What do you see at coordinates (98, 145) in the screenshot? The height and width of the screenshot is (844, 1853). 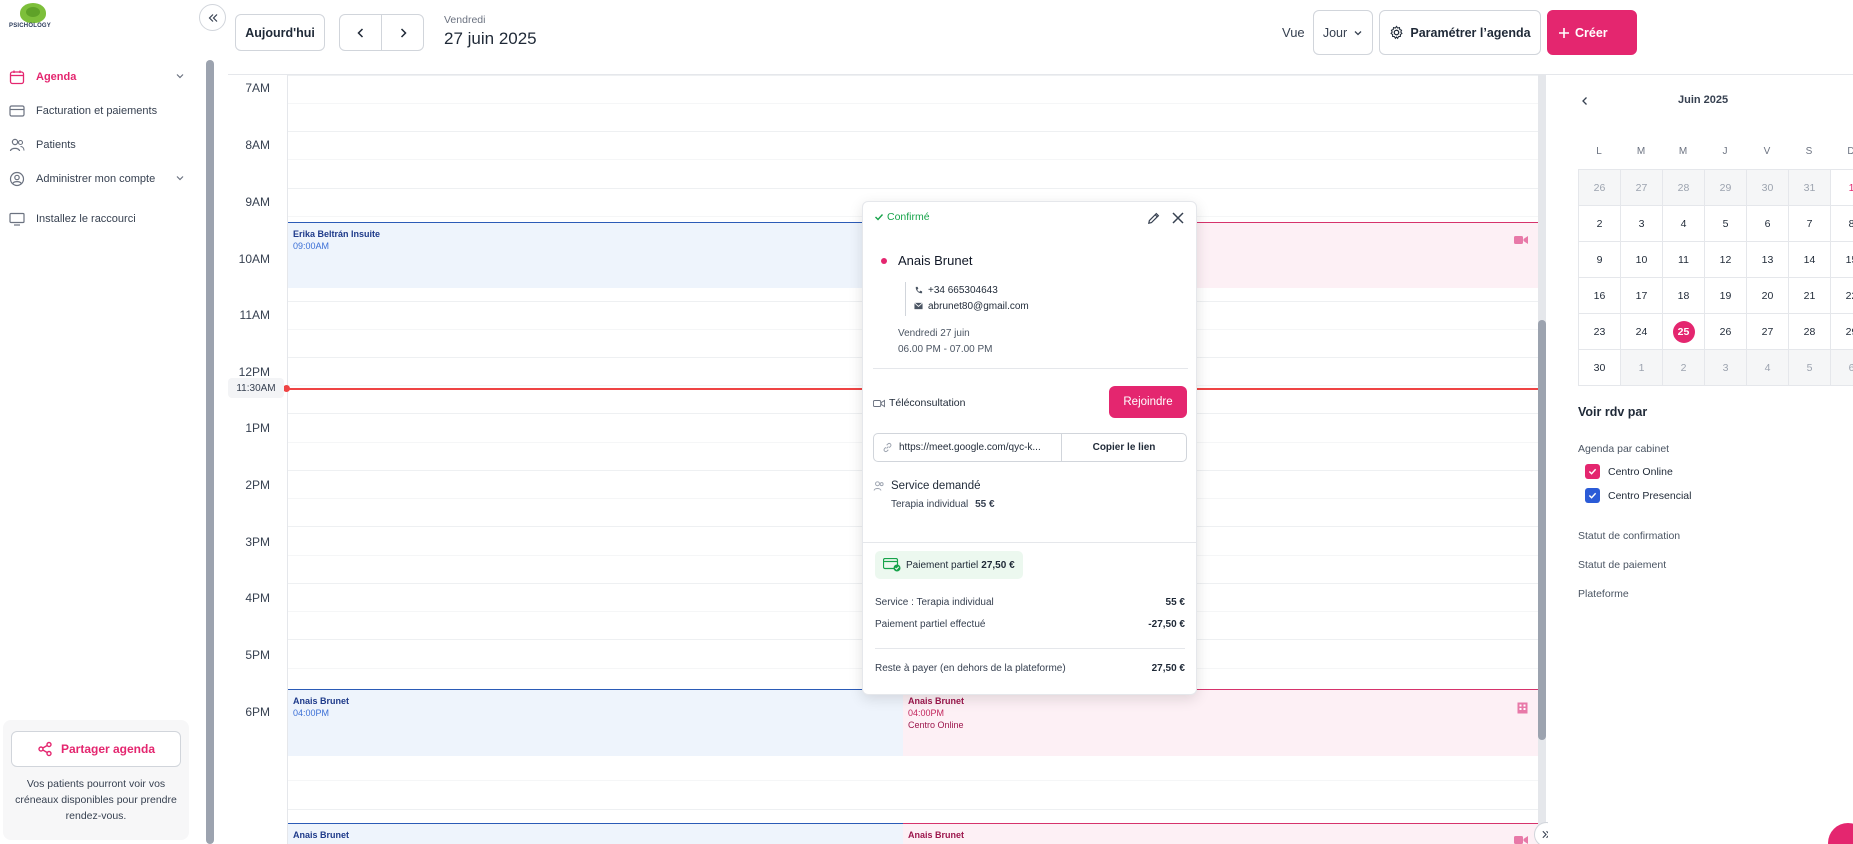 I see `sidebar-item-patients: Patients` at bounding box center [98, 145].